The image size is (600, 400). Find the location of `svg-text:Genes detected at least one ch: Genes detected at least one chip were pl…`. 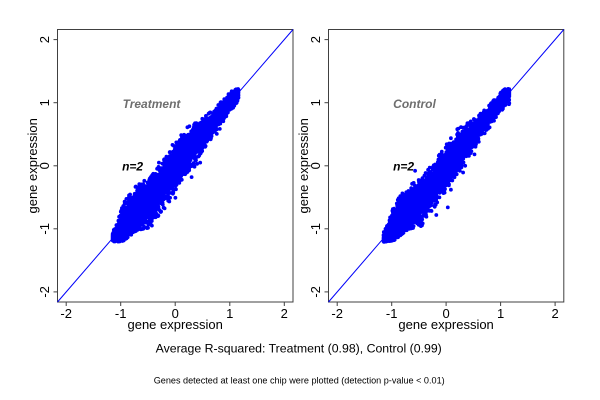

svg-text:Genes detected at least one ch: Genes detected at least one chip were pl… is located at coordinates (299, 381).